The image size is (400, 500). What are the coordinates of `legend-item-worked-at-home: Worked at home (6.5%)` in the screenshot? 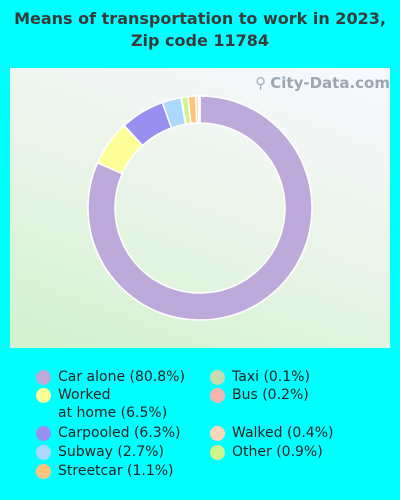 It's located at (101, 404).